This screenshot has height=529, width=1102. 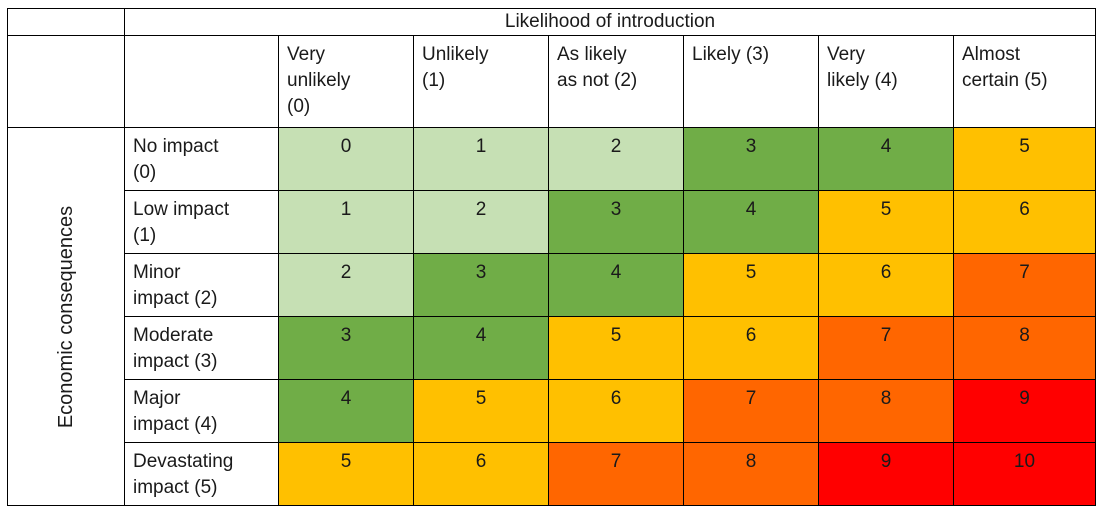 I want to click on row-header-line: impact (2), so click(x=175, y=298).